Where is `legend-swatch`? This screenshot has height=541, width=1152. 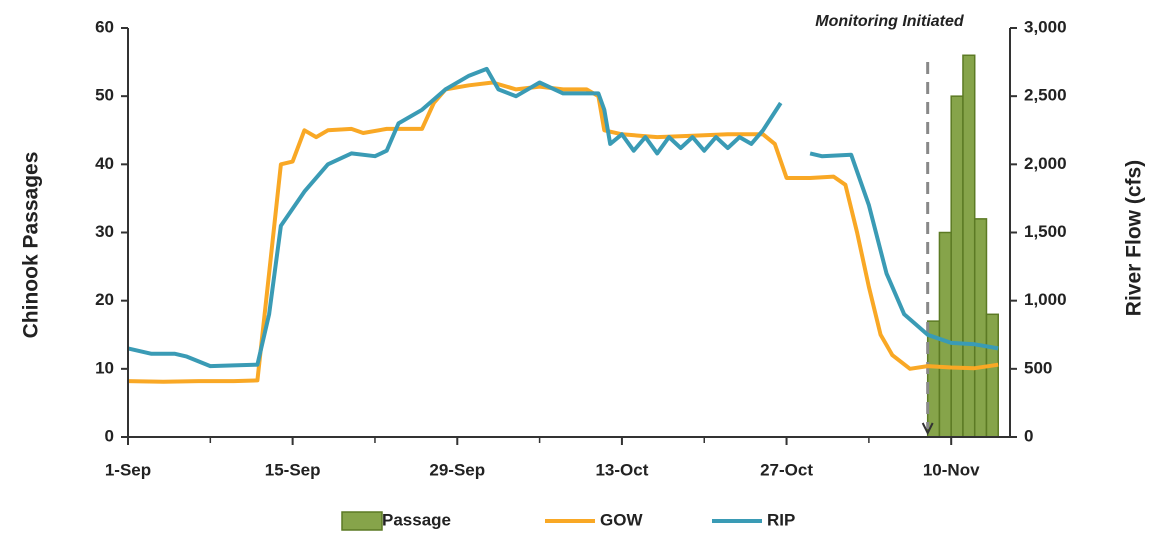 legend-swatch is located at coordinates (362, 521).